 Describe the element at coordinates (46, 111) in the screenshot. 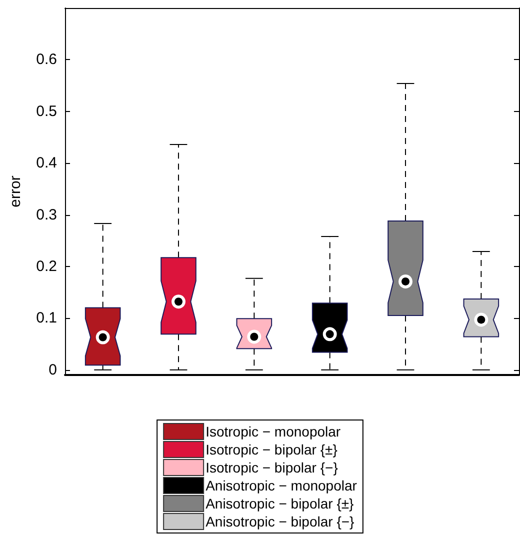

I see `y-tick-label: 0.5` at that location.